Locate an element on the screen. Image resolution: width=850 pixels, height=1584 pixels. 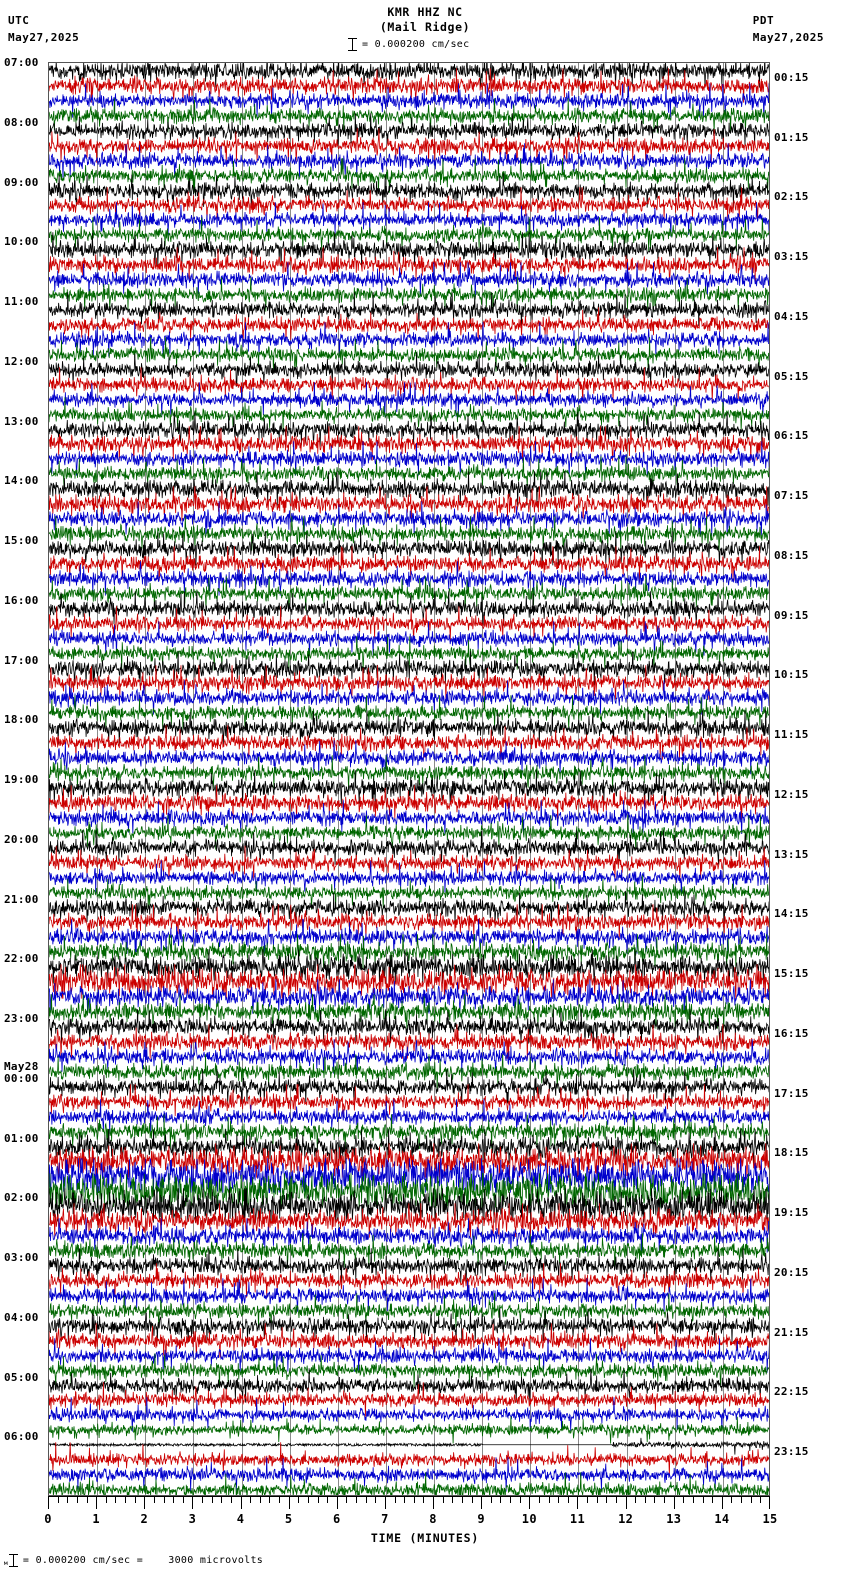
y-label-right-hour: 02:15 is located at coordinates (791, 197).